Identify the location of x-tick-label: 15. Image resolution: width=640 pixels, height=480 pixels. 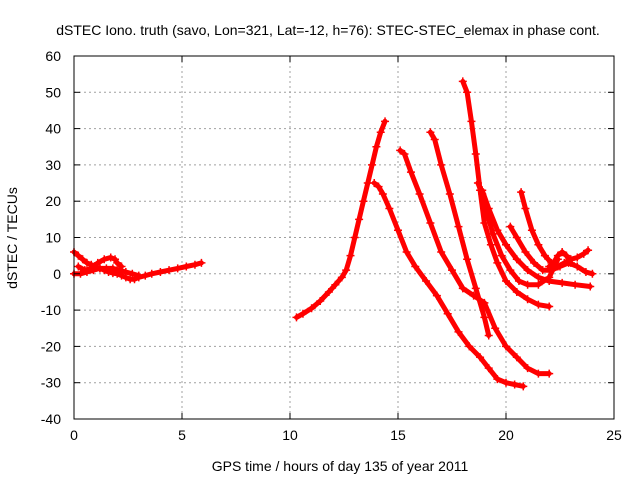
(398, 435).